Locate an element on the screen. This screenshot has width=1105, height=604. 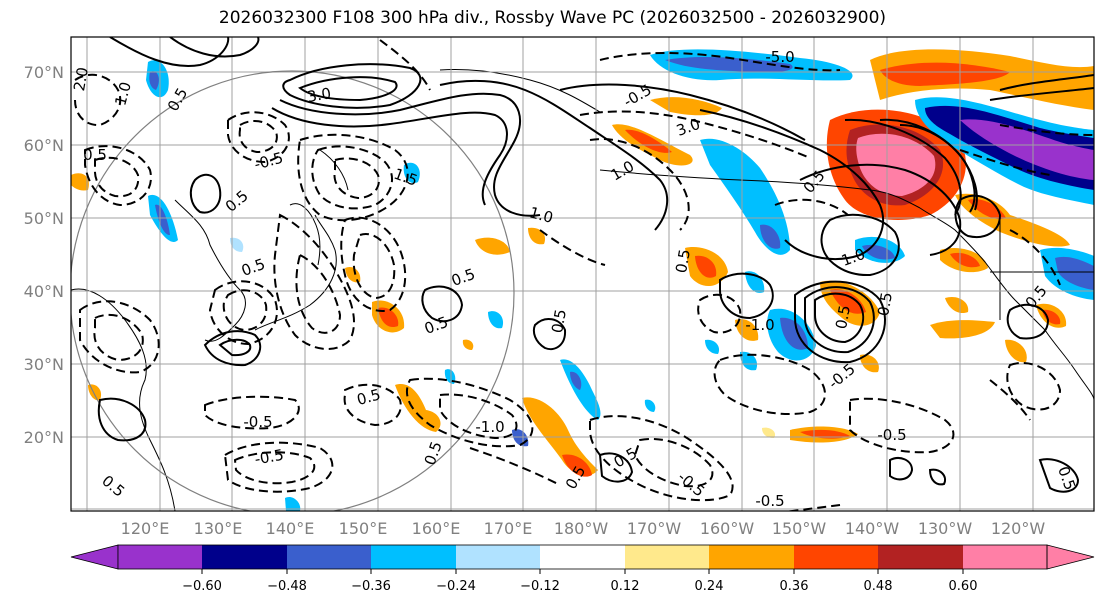
lat-label: 20°N is located at coordinates (44, 437).